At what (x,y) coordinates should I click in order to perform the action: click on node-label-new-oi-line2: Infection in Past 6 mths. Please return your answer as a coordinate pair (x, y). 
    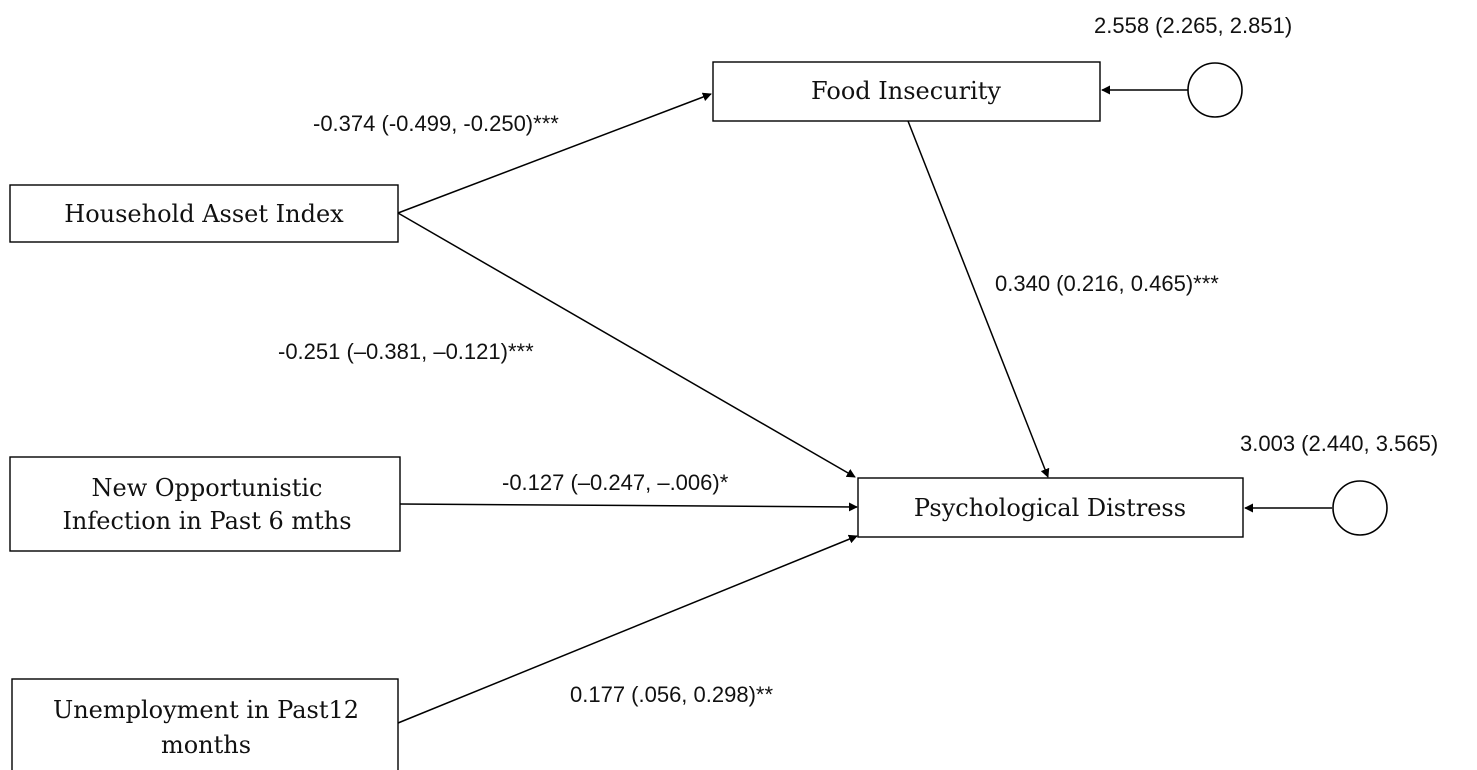
    Looking at the image, I should click on (206, 521).